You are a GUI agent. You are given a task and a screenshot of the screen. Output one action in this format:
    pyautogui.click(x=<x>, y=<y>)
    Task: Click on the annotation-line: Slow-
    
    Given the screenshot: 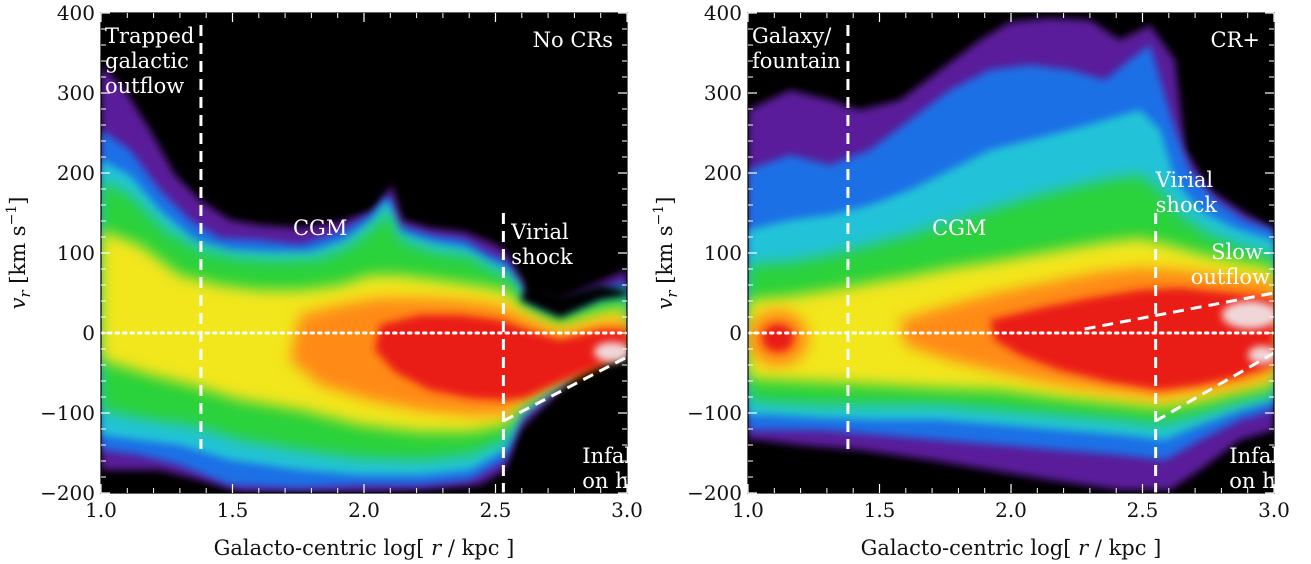 What is the action you would take?
    pyautogui.click(x=1240, y=252)
    